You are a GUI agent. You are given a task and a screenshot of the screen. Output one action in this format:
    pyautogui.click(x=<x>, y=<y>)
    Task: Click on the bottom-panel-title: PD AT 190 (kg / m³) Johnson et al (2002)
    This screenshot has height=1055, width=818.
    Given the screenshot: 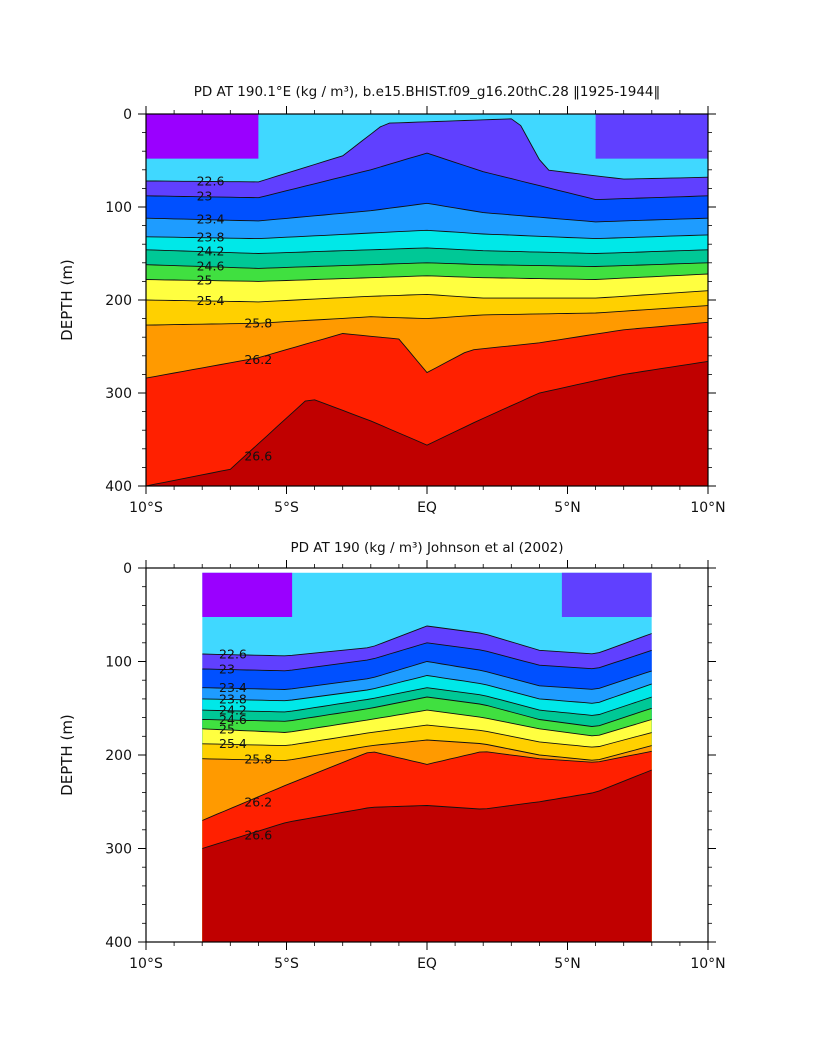 What is the action you would take?
    pyautogui.click(x=426, y=548)
    